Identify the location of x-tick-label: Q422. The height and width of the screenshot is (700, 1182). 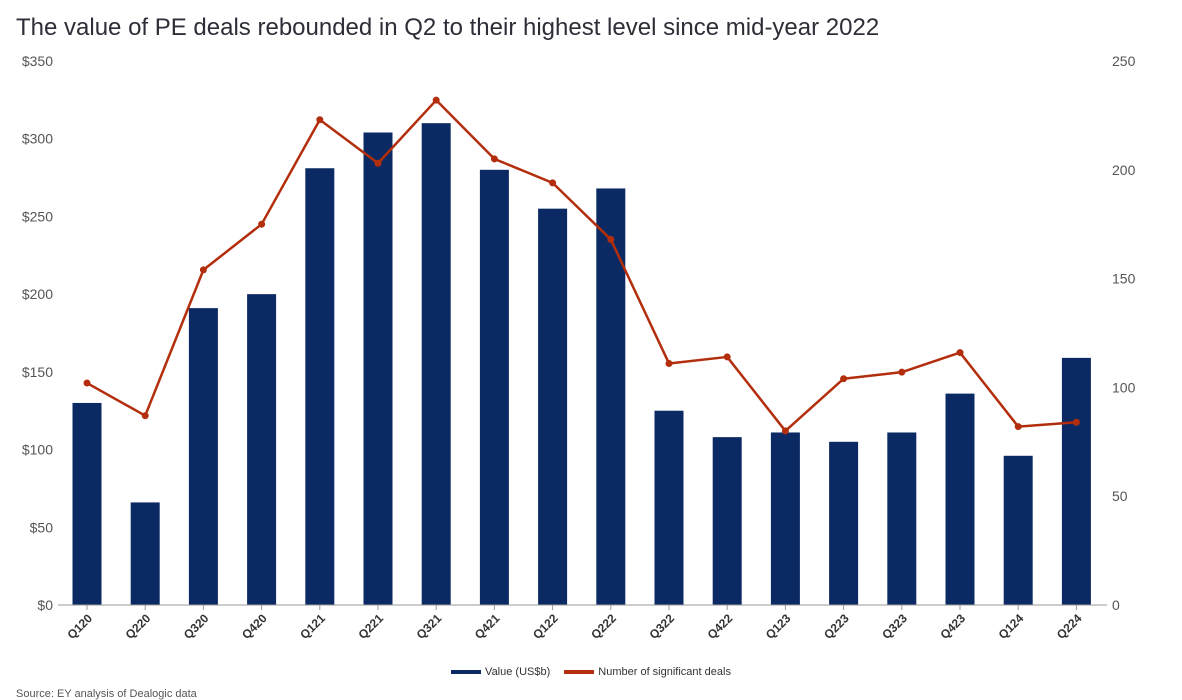
(720, 626).